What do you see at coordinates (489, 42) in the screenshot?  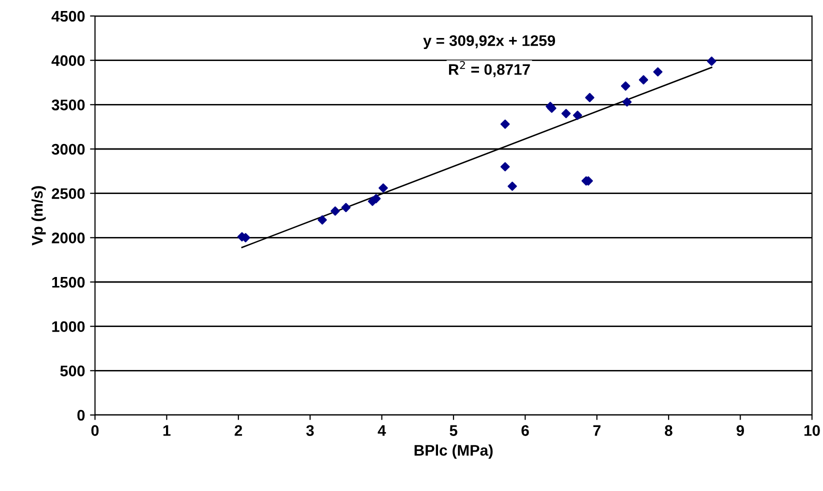 I see `annotation: y = 309,92x + 1259` at bounding box center [489, 42].